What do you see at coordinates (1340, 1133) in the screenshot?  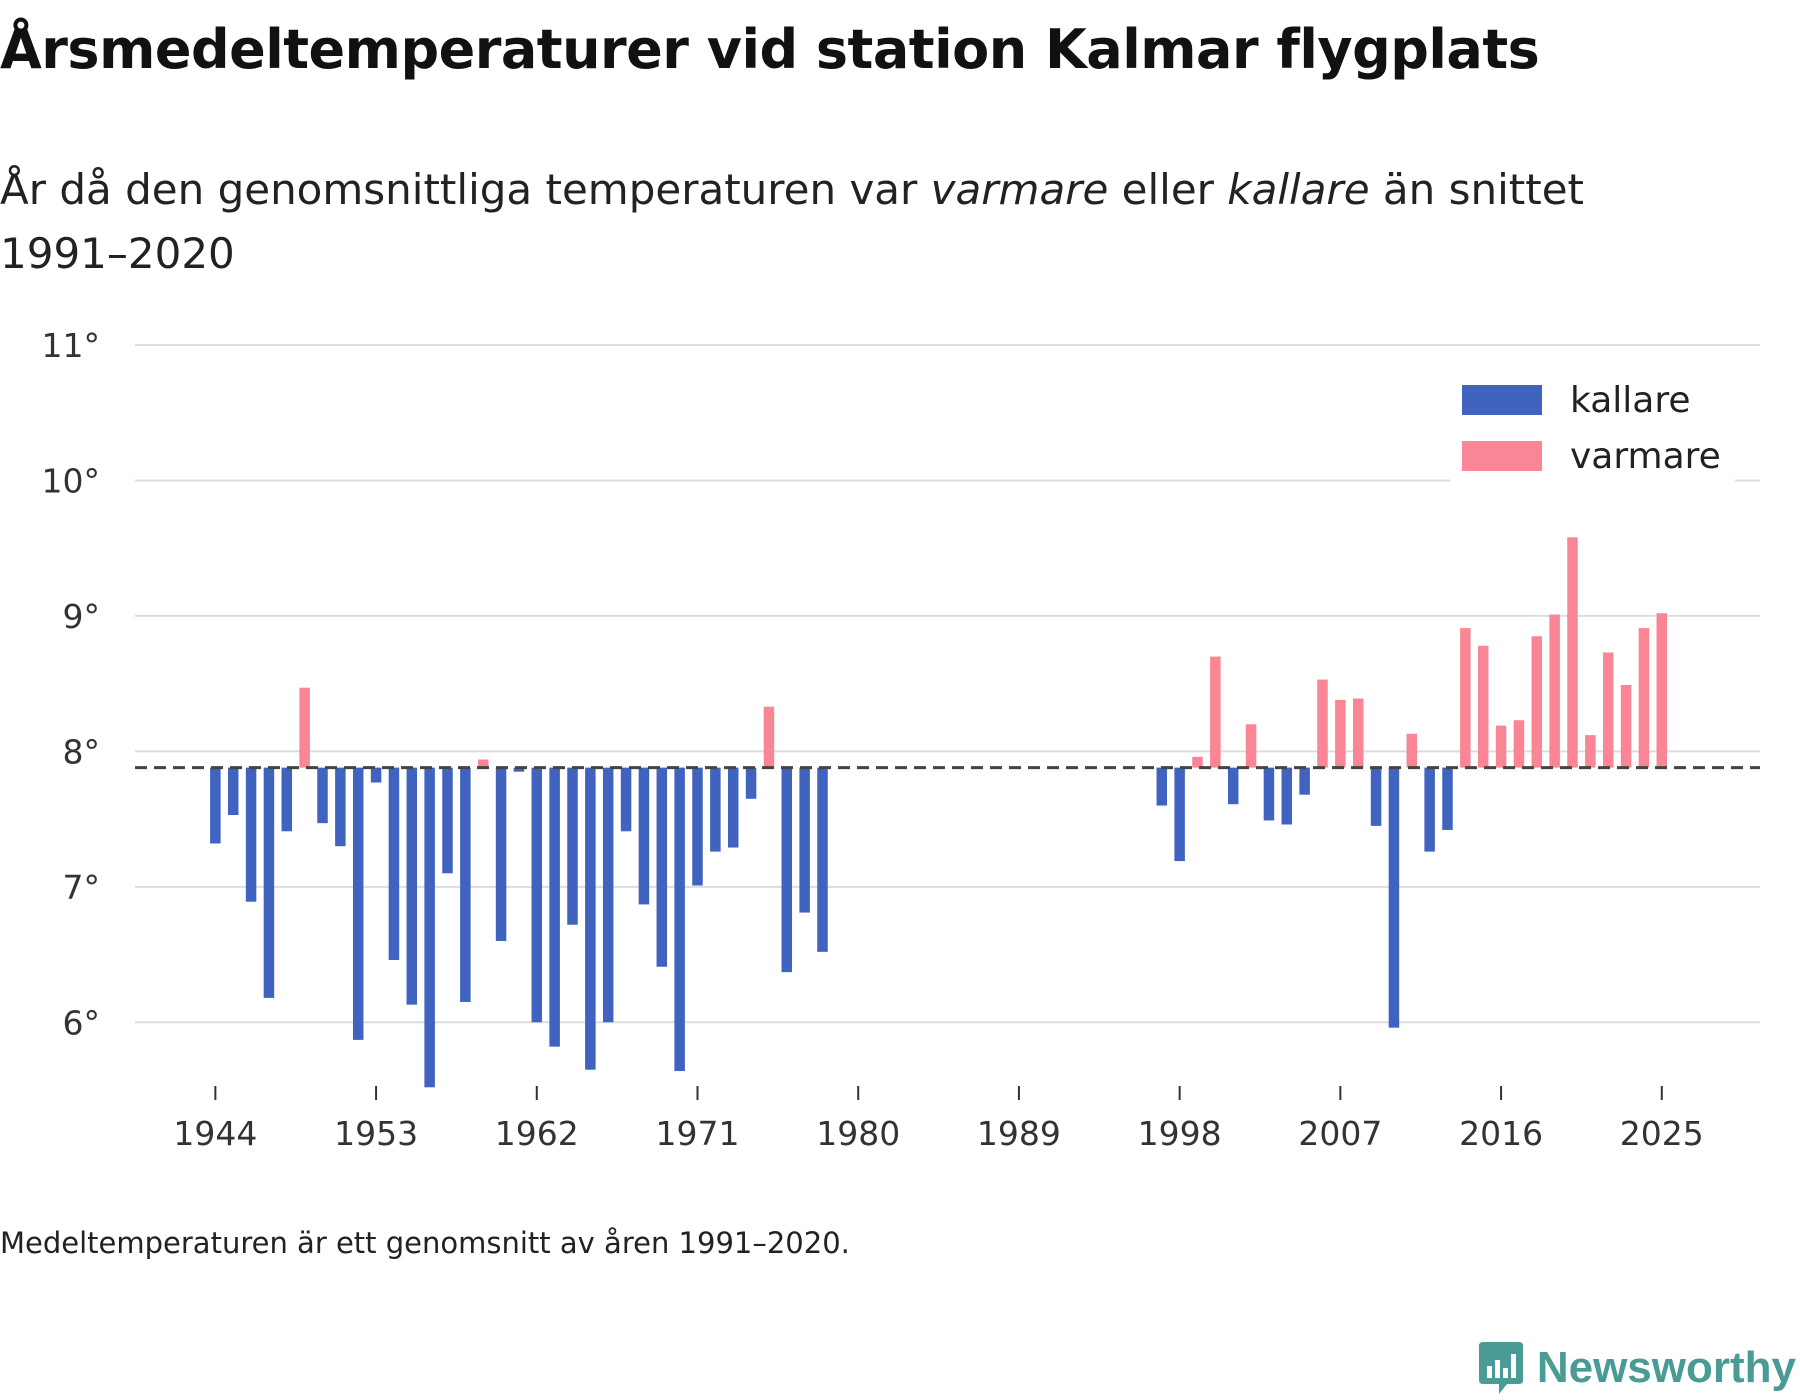 I see `x-tick-label: 2007` at bounding box center [1340, 1133].